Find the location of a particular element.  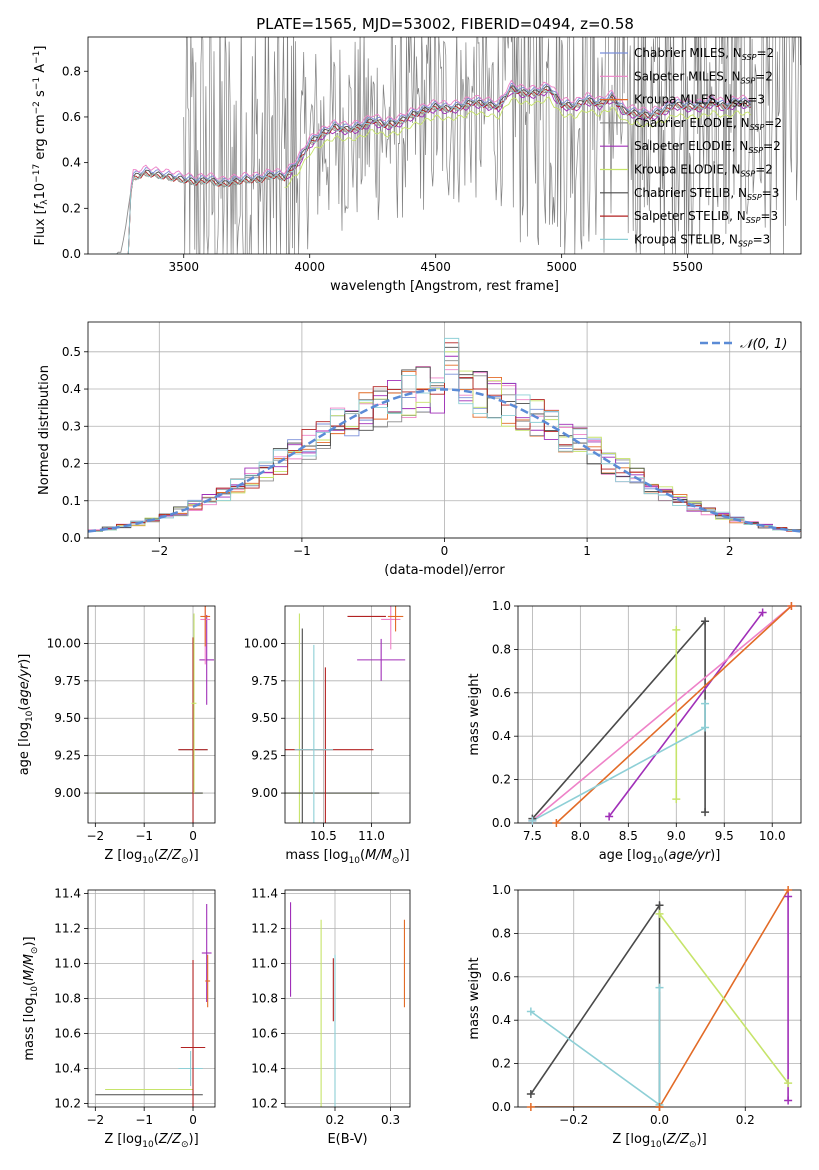

label-part: λ is located at coordinates (45, 202).